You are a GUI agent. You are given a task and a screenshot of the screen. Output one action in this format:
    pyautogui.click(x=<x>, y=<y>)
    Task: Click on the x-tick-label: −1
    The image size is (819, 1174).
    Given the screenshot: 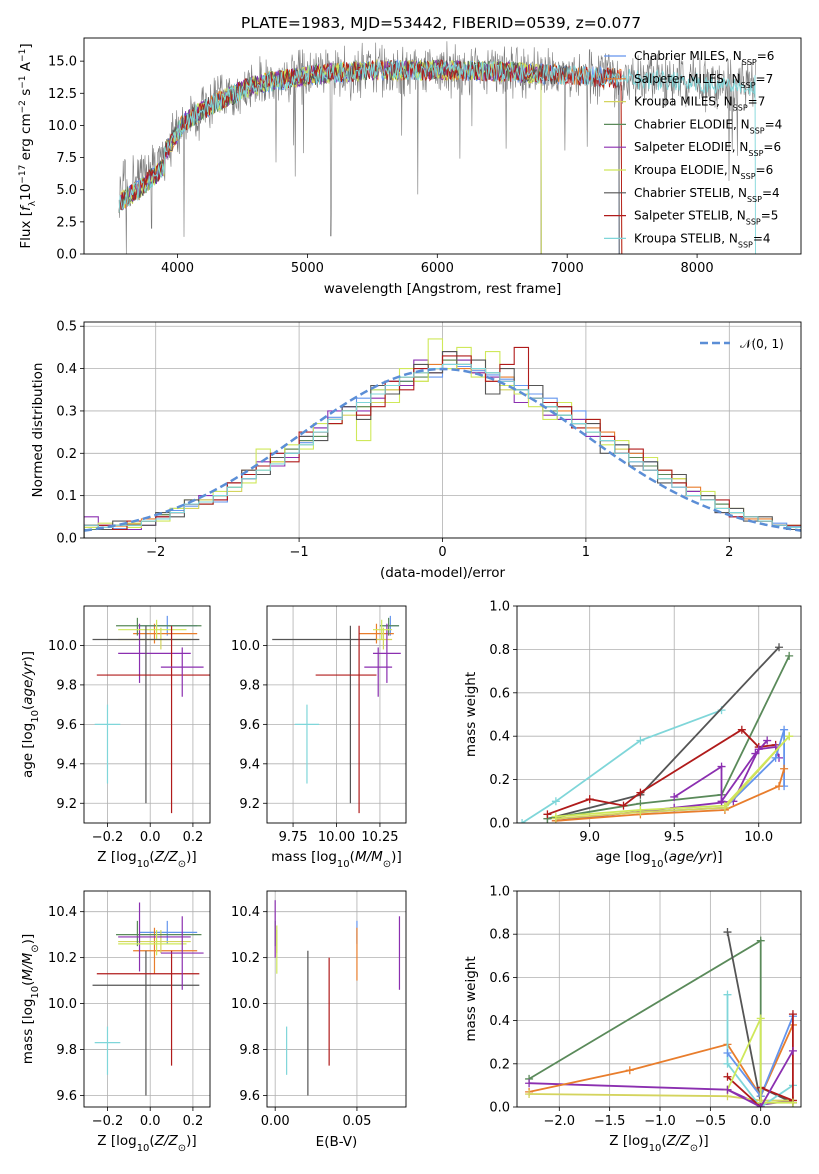 What is the action you would take?
    pyautogui.click(x=299, y=552)
    